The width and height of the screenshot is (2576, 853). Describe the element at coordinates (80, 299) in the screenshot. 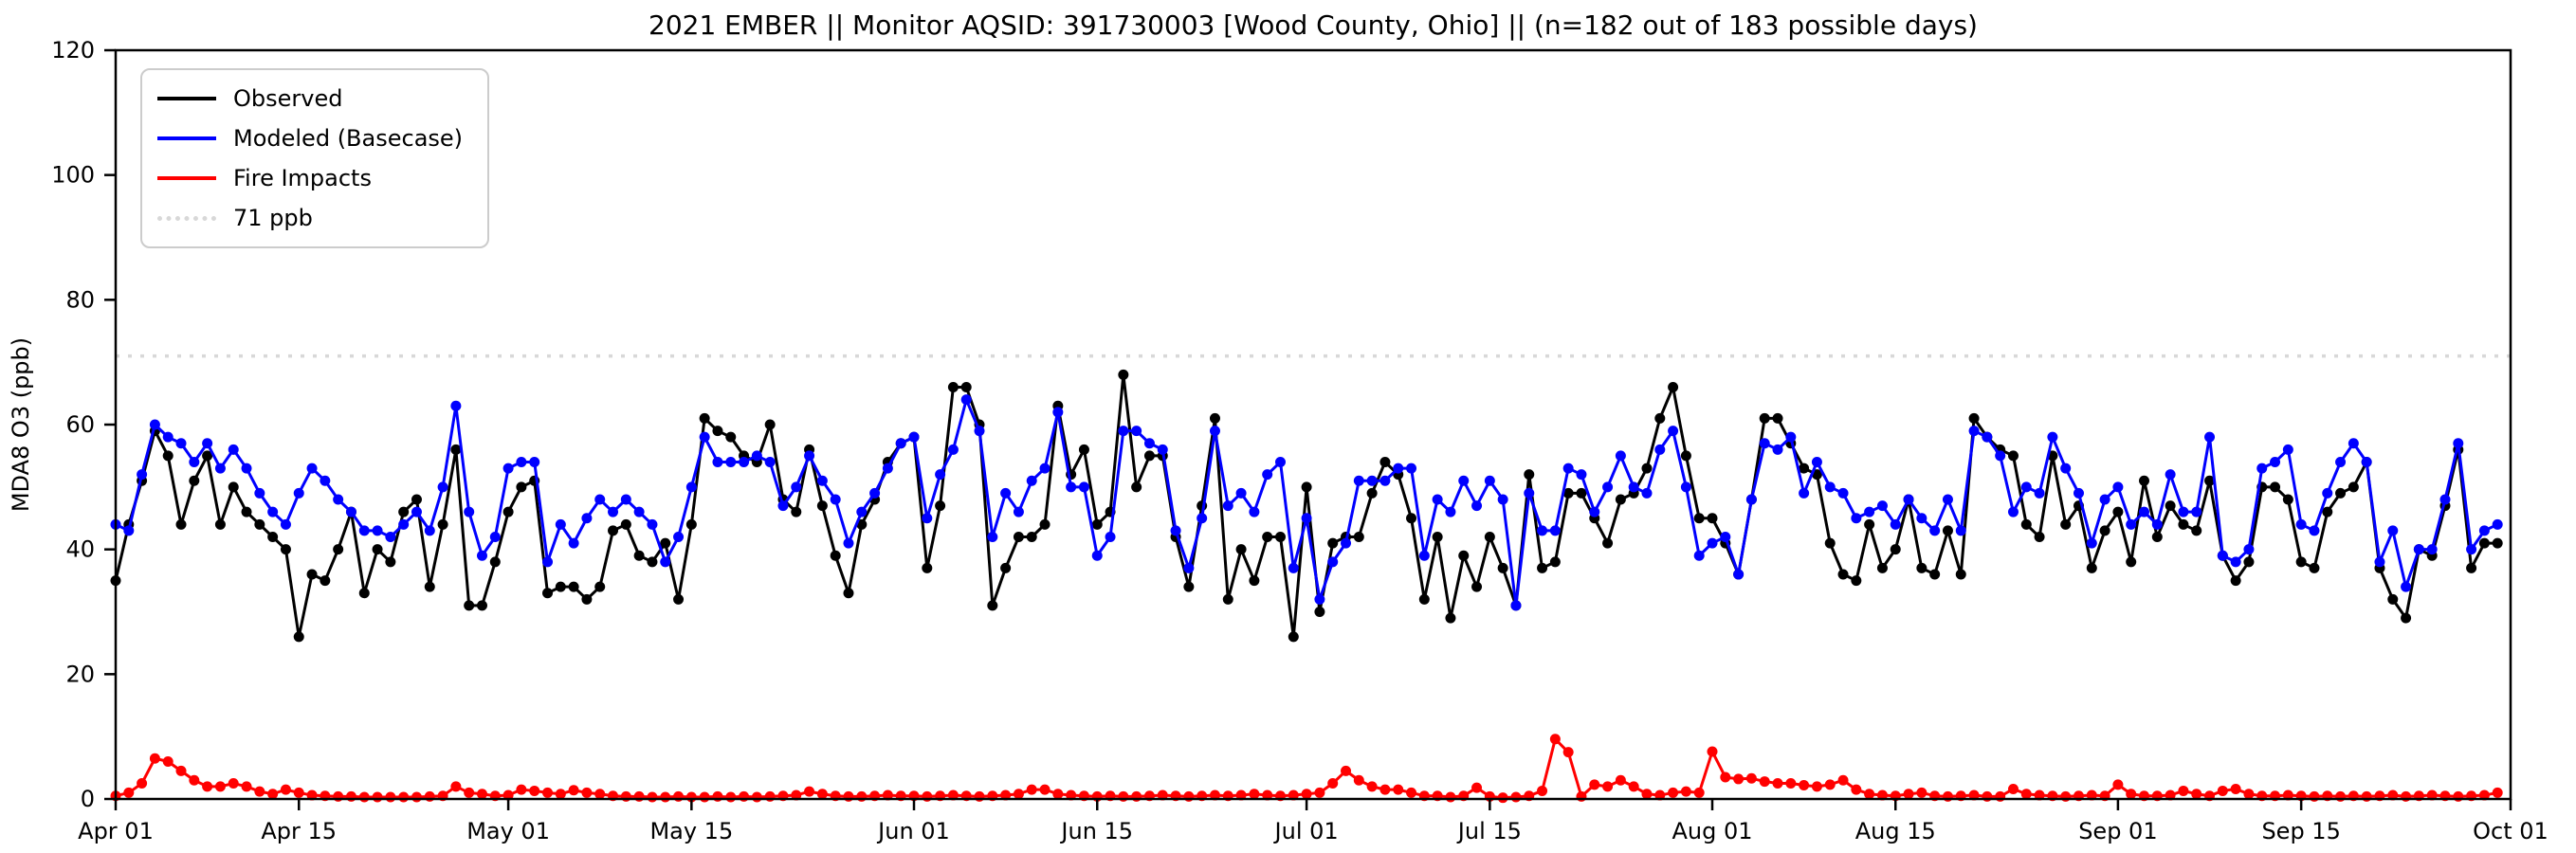

I see `y-tick-label: 80` at that location.